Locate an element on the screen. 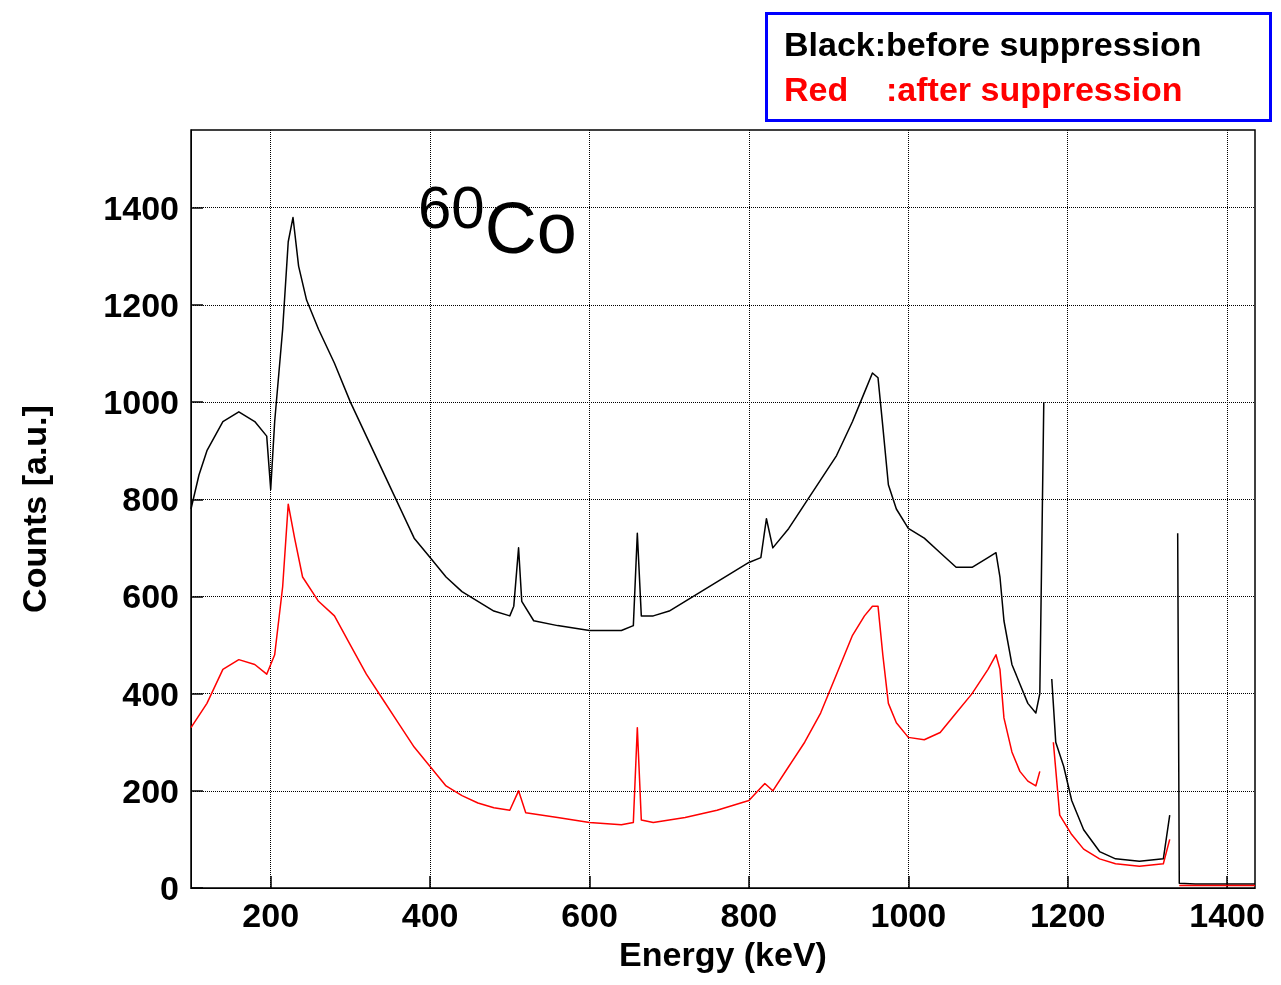 The height and width of the screenshot is (985, 1281). x-tick-label: 1400 is located at coordinates (1227, 915).